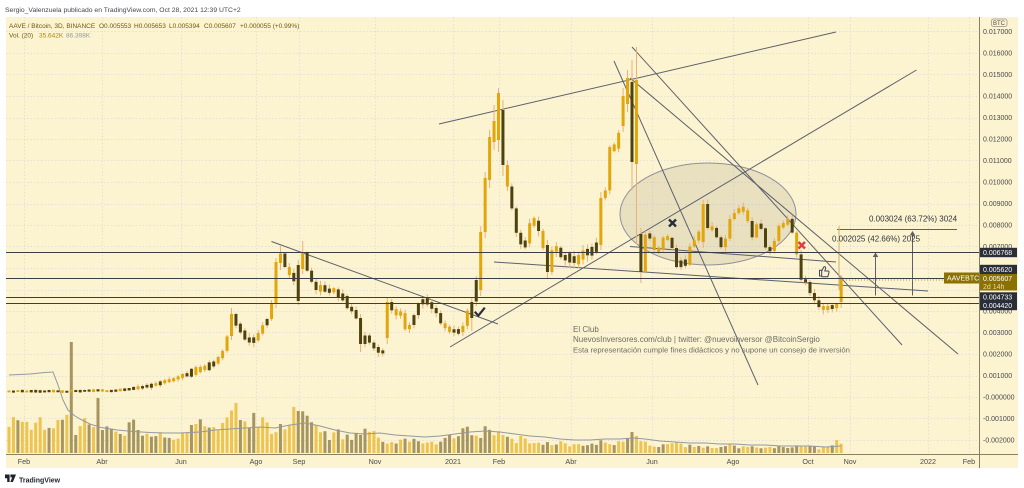 The image size is (1024, 488). Describe the element at coordinates (299, 461) in the screenshot. I see `svg-text: Sep` at that location.